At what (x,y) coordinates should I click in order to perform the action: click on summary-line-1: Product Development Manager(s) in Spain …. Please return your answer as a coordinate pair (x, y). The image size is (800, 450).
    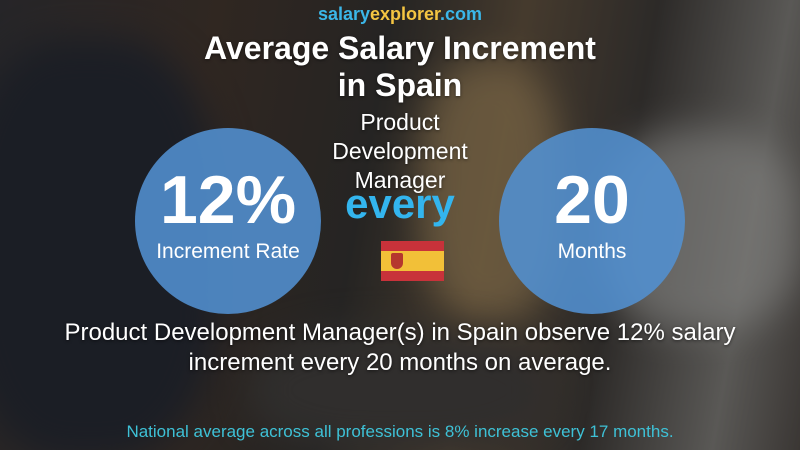
    Looking at the image, I should click on (400, 332).